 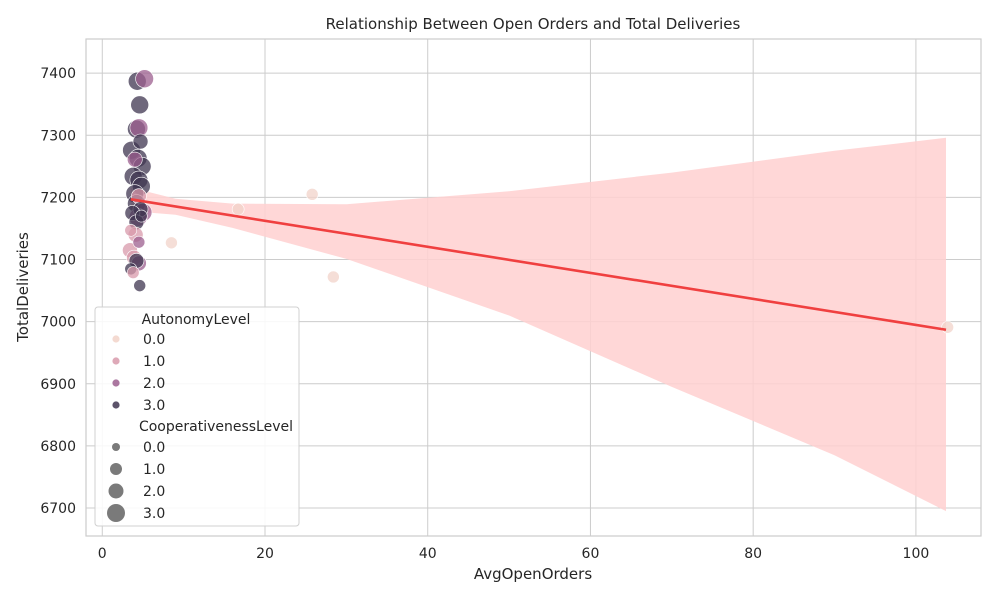 I want to click on y-tick-label: 6900, so click(x=58, y=385).